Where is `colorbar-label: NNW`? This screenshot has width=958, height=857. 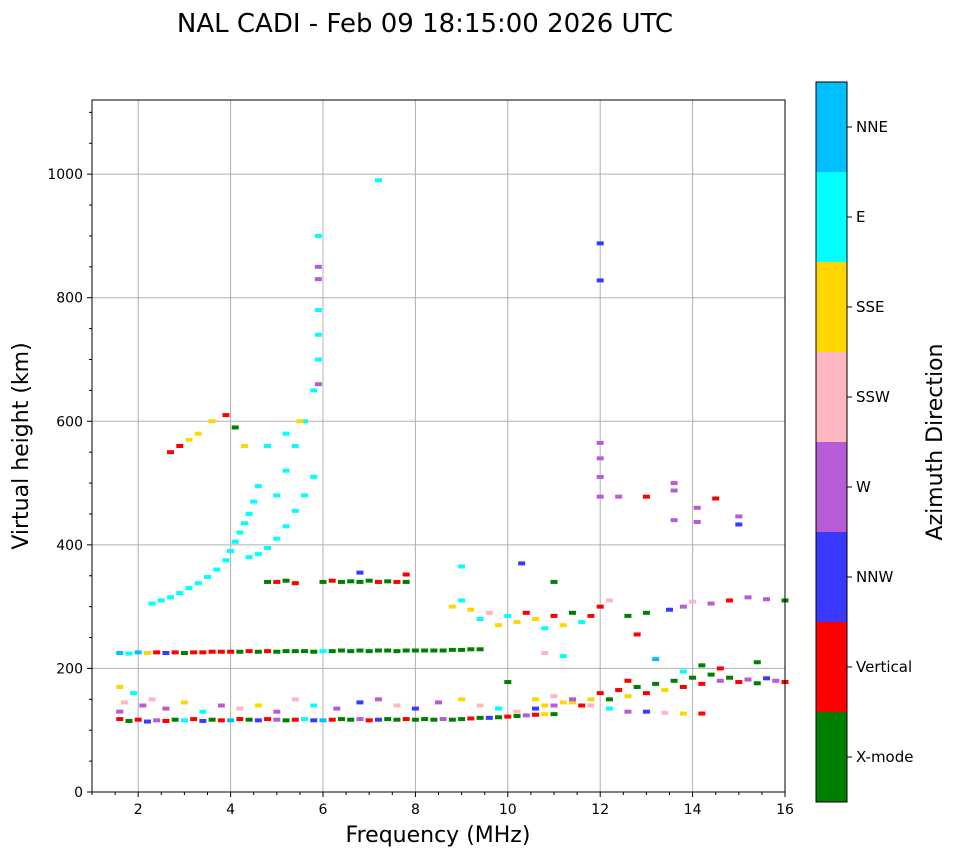
colorbar-label: NNW is located at coordinates (874, 577).